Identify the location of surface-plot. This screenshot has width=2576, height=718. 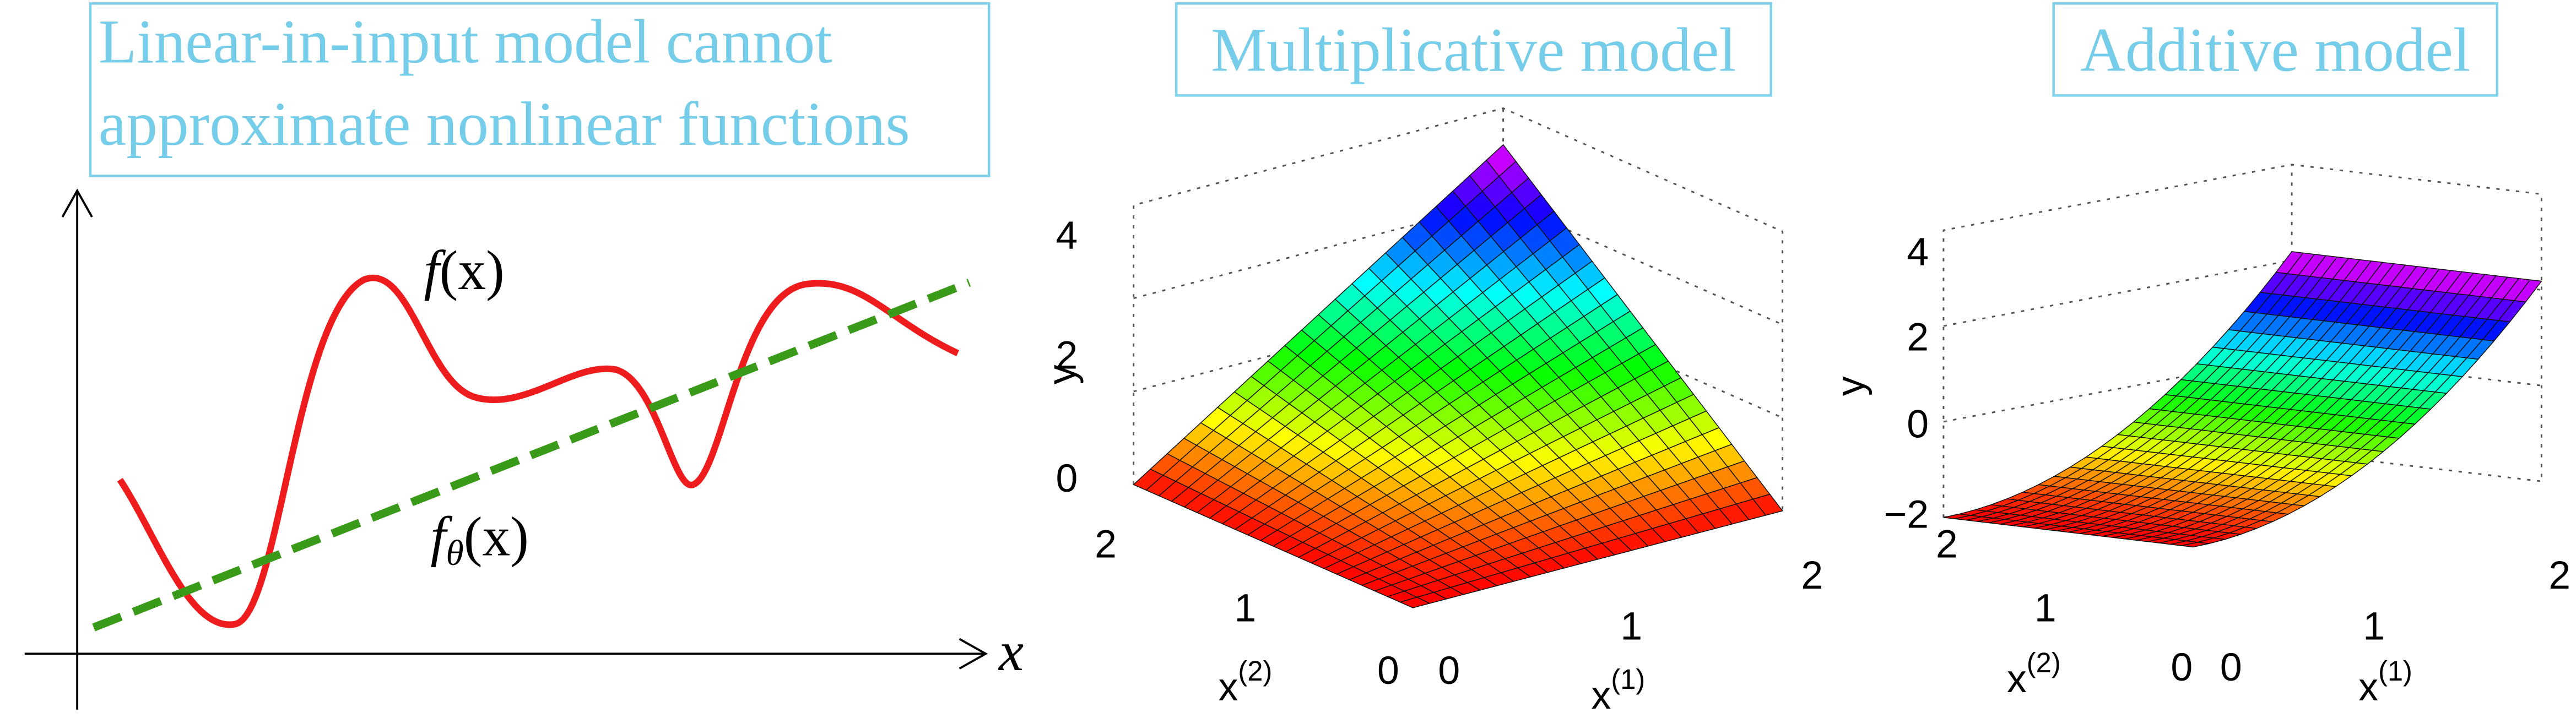
(2242, 356).